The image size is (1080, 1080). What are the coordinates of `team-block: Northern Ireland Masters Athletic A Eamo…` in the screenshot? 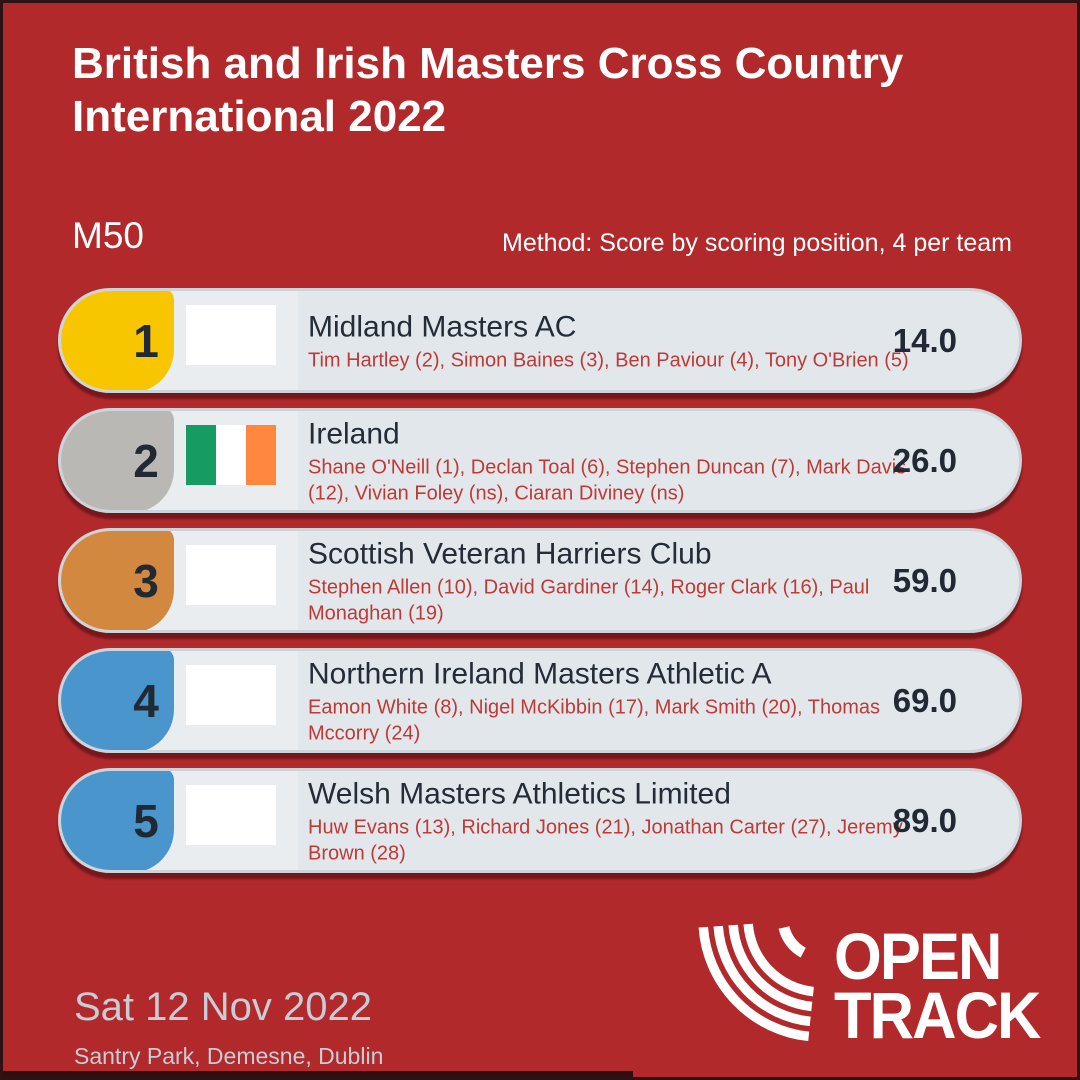 It's located at (610, 700).